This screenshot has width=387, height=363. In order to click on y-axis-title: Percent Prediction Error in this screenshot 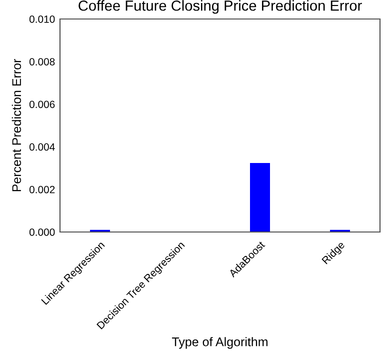, I will do `click(17, 125)`.